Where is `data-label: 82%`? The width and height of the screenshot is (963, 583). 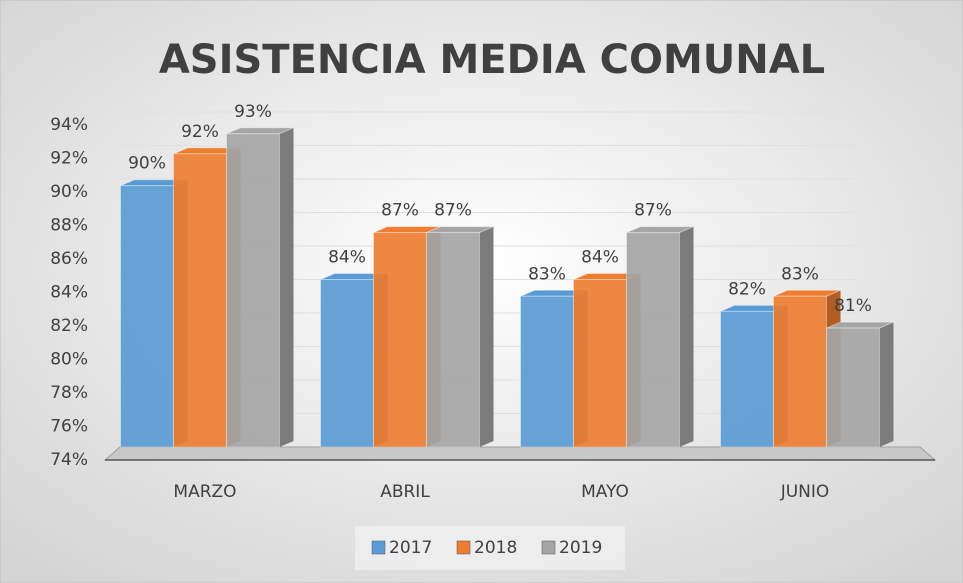 data-label: 82% is located at coordinates (747, 289).